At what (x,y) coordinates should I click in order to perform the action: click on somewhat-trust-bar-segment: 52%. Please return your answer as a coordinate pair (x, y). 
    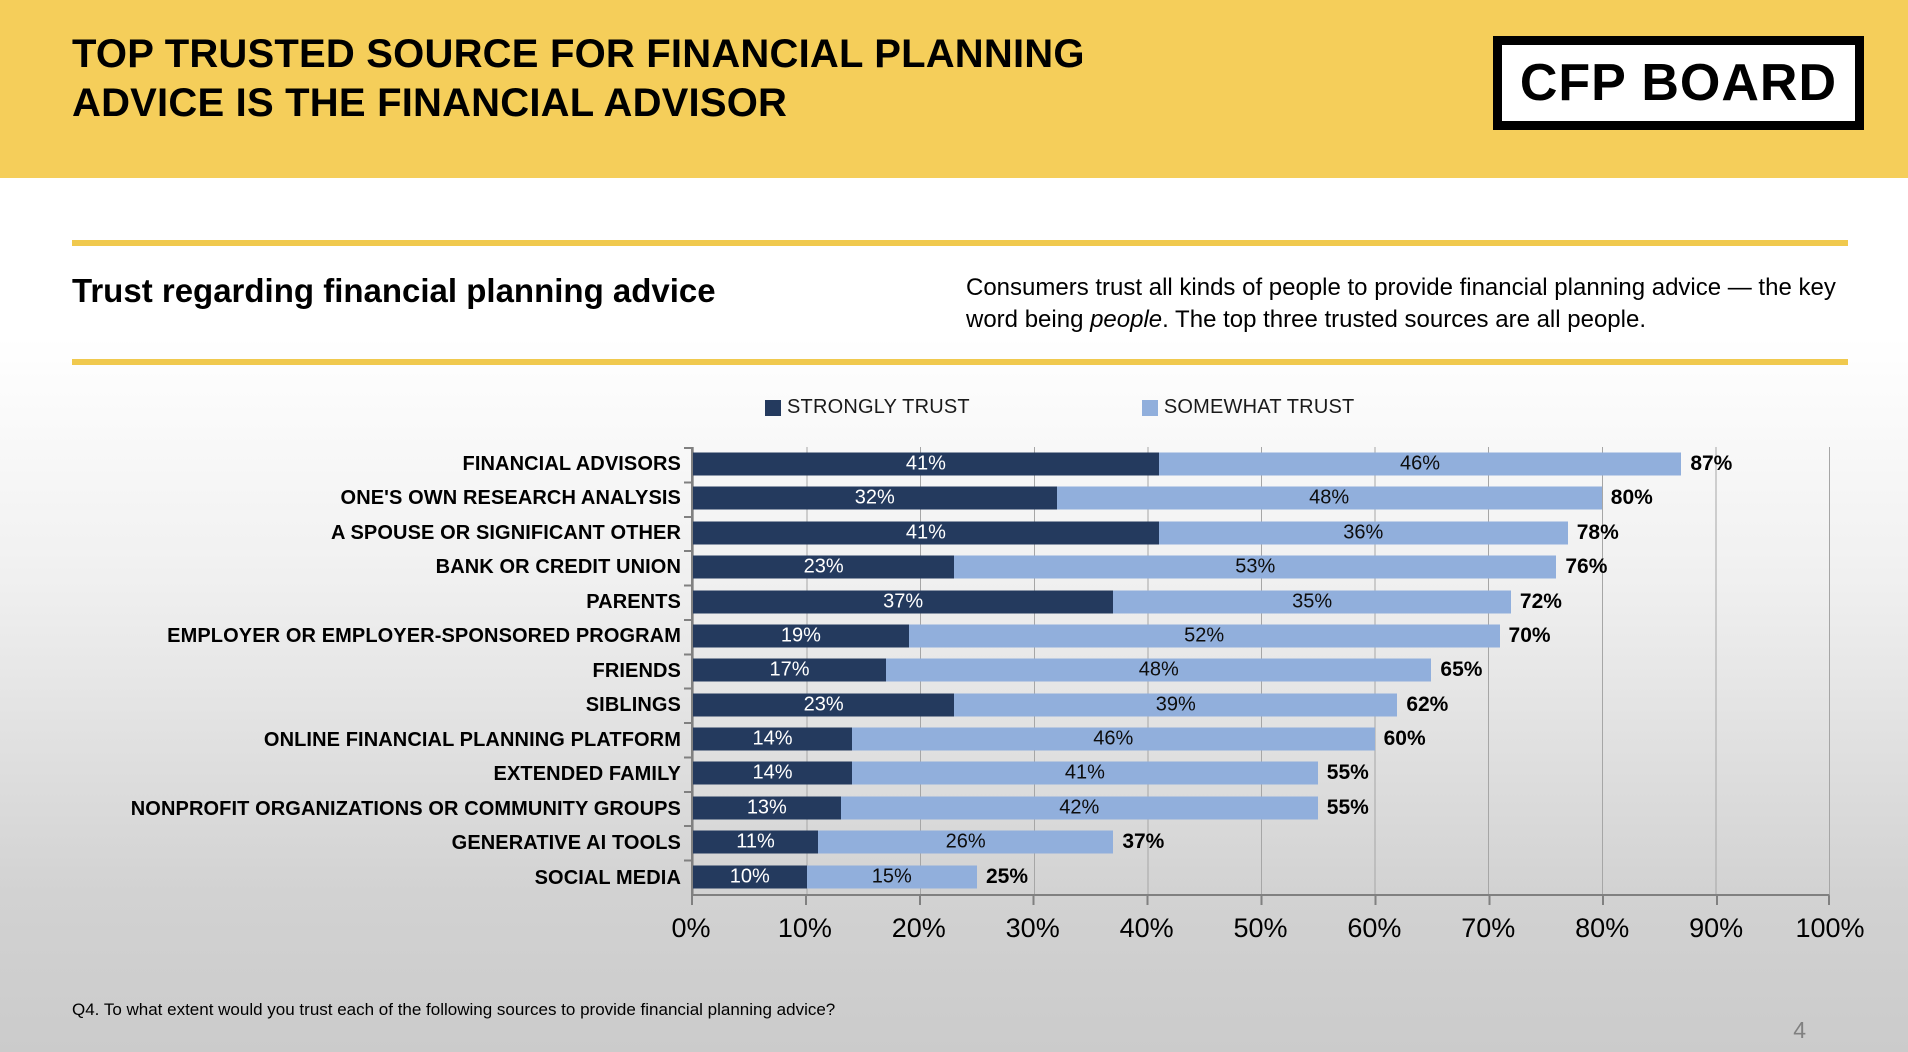
    Looking at the image, I should click on (1204, 636).